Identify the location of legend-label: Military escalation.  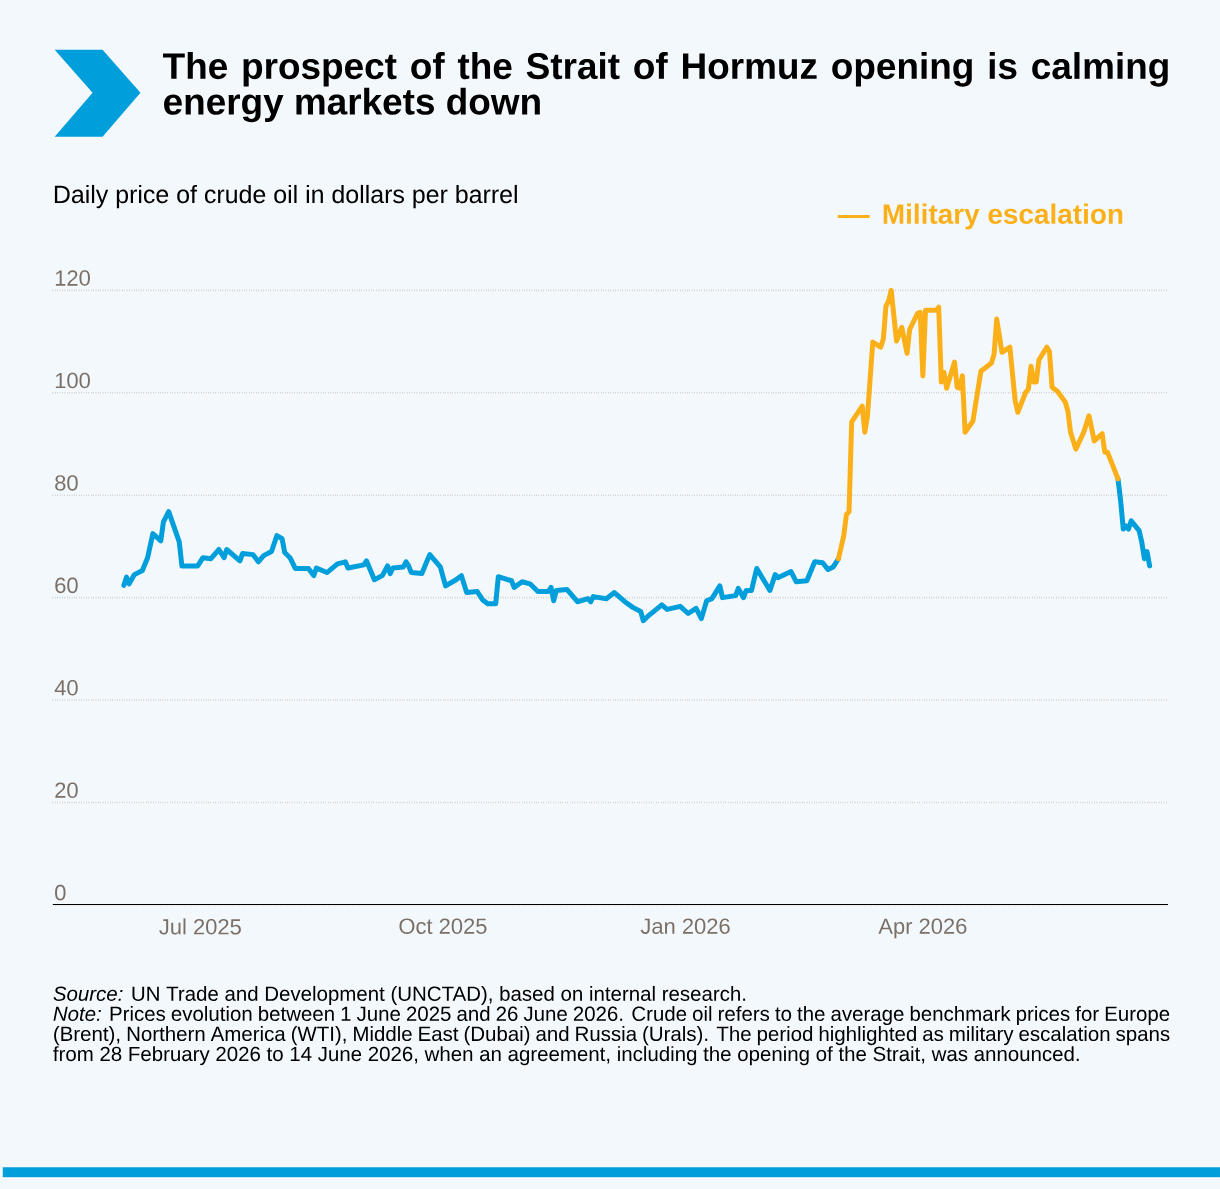
(1003, 216).